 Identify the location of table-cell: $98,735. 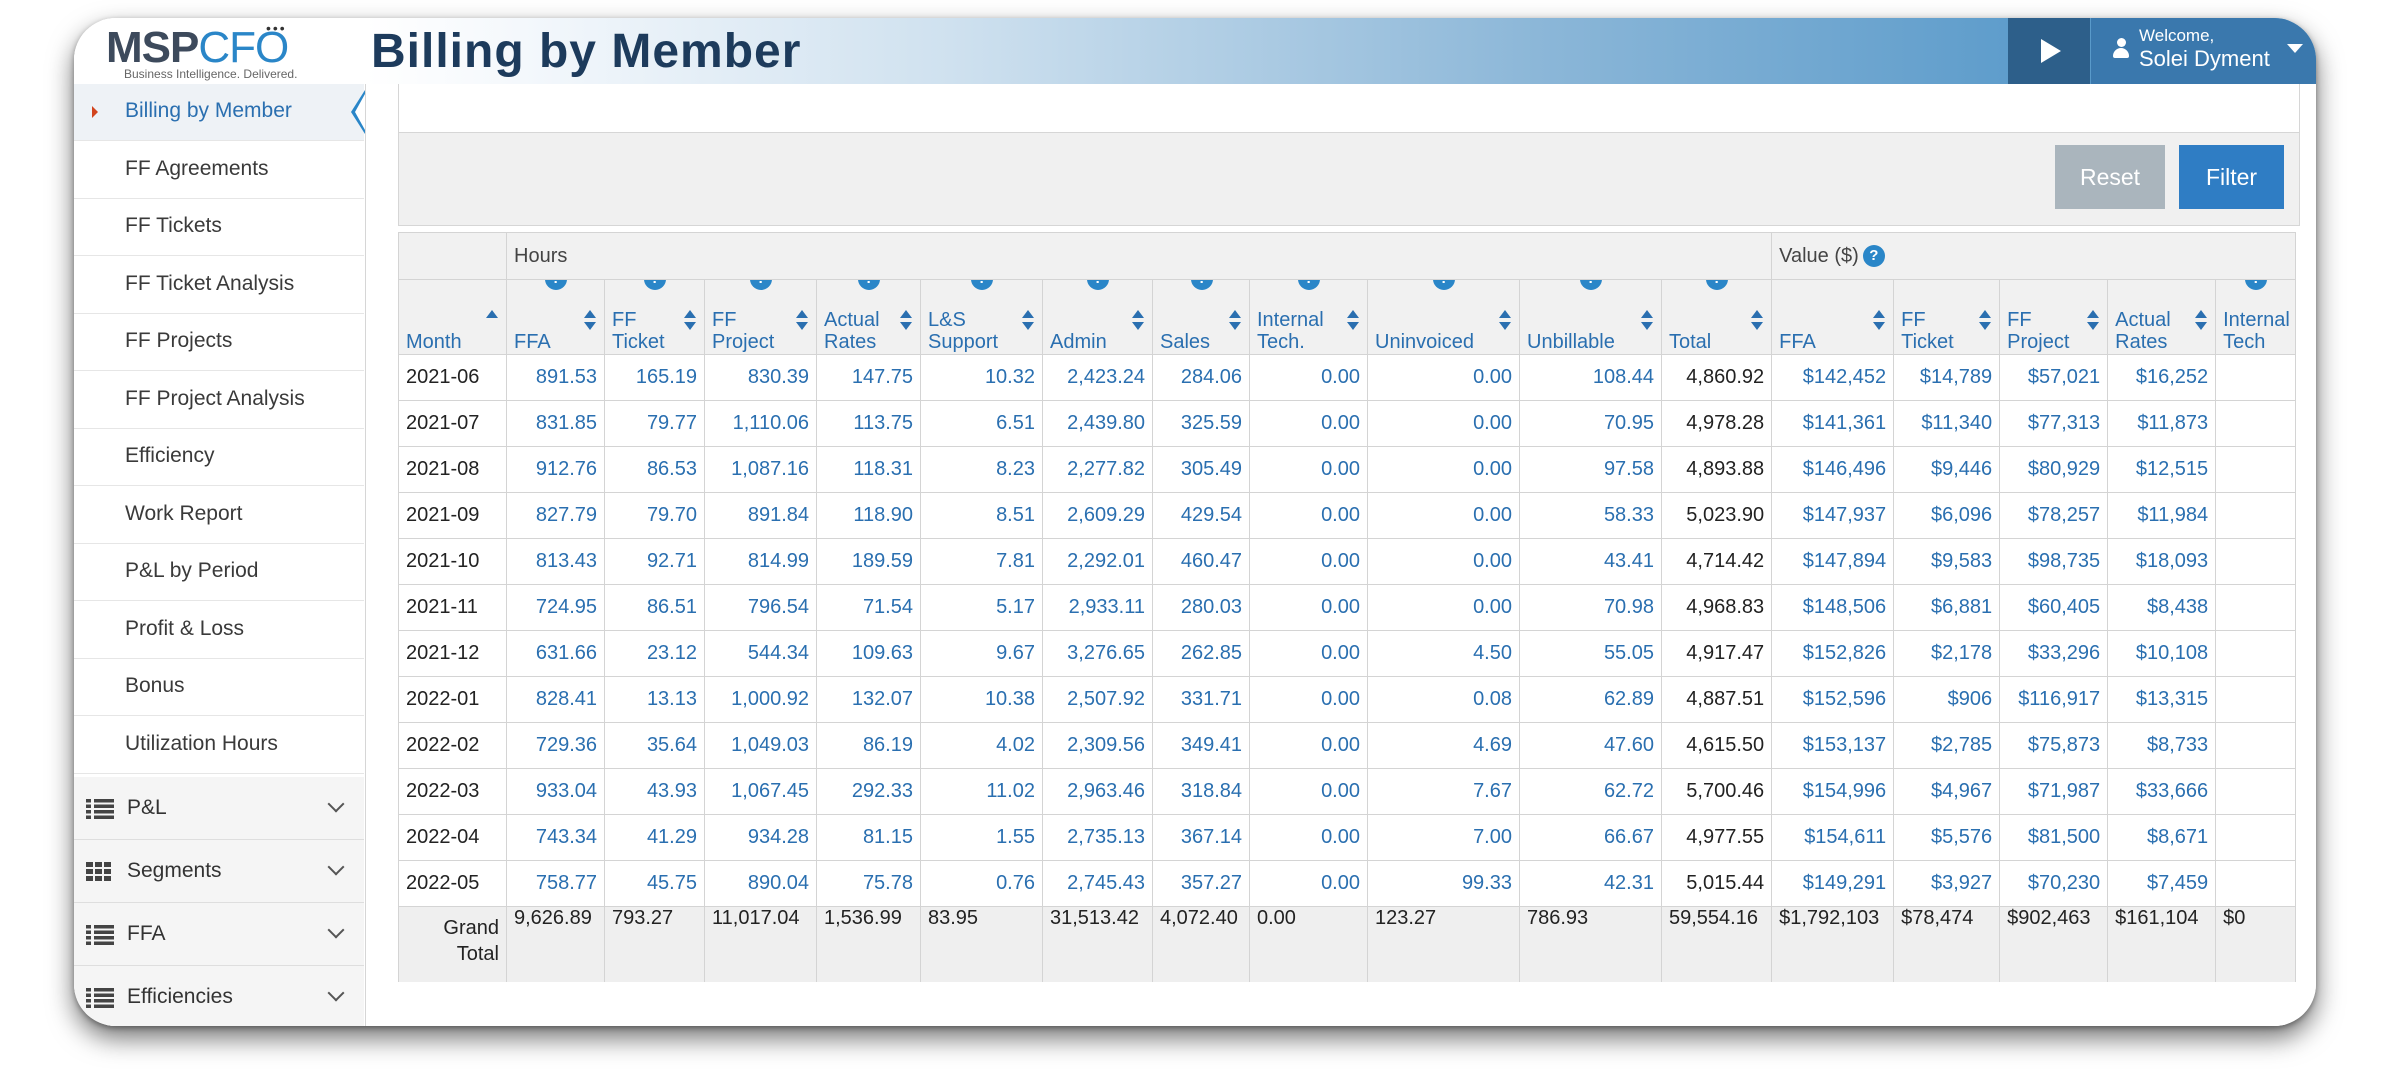
(2054, 561).